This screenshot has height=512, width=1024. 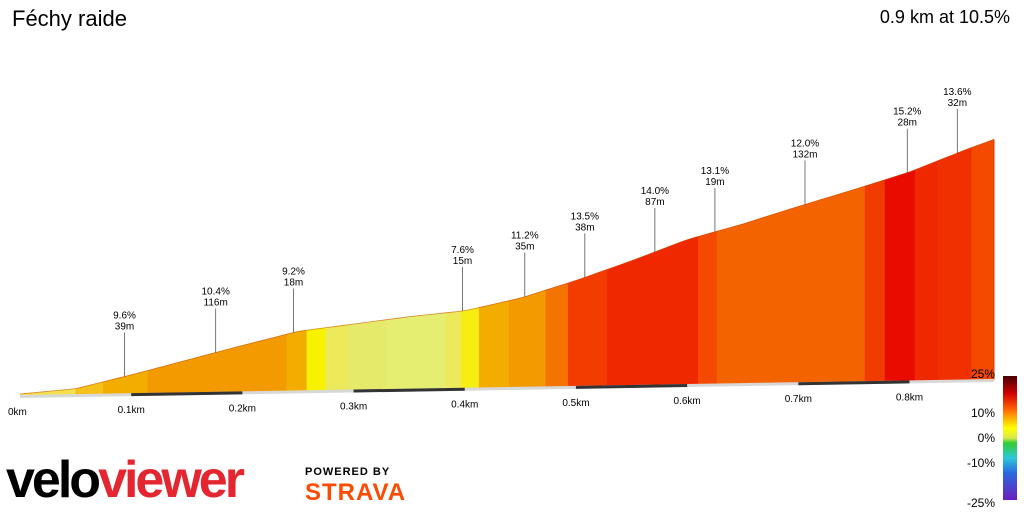 What do you see at coordinates (69, 18) in the screenshot?
I see `segment-title: Féchy raide` at bounding box center [69, 18].